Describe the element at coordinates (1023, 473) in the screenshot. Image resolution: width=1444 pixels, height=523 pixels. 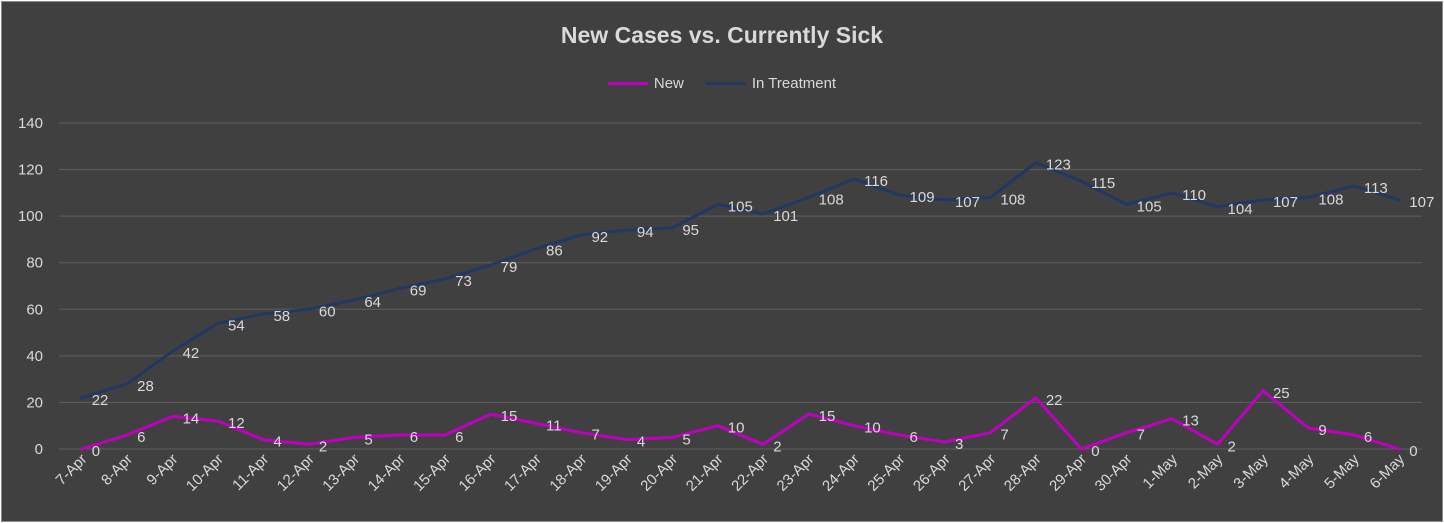
I see `x-tick-label: 28-Apr` at that location.